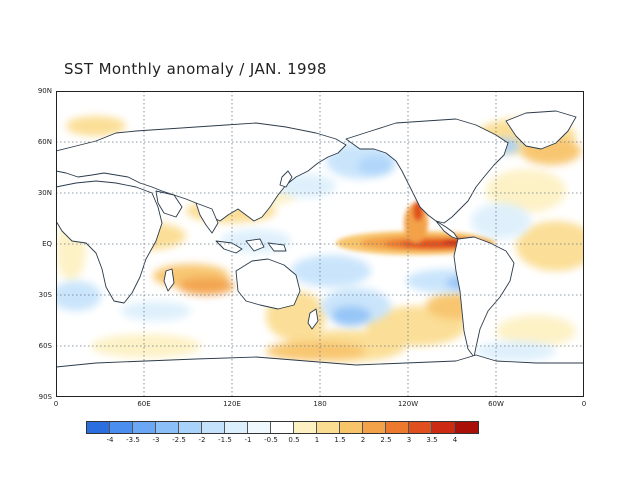 This screenshot has height=495, width=640. Describe the element at coordinates (45, 397) in the screenshot. I see `lat-label-90s: 90S` at that location.